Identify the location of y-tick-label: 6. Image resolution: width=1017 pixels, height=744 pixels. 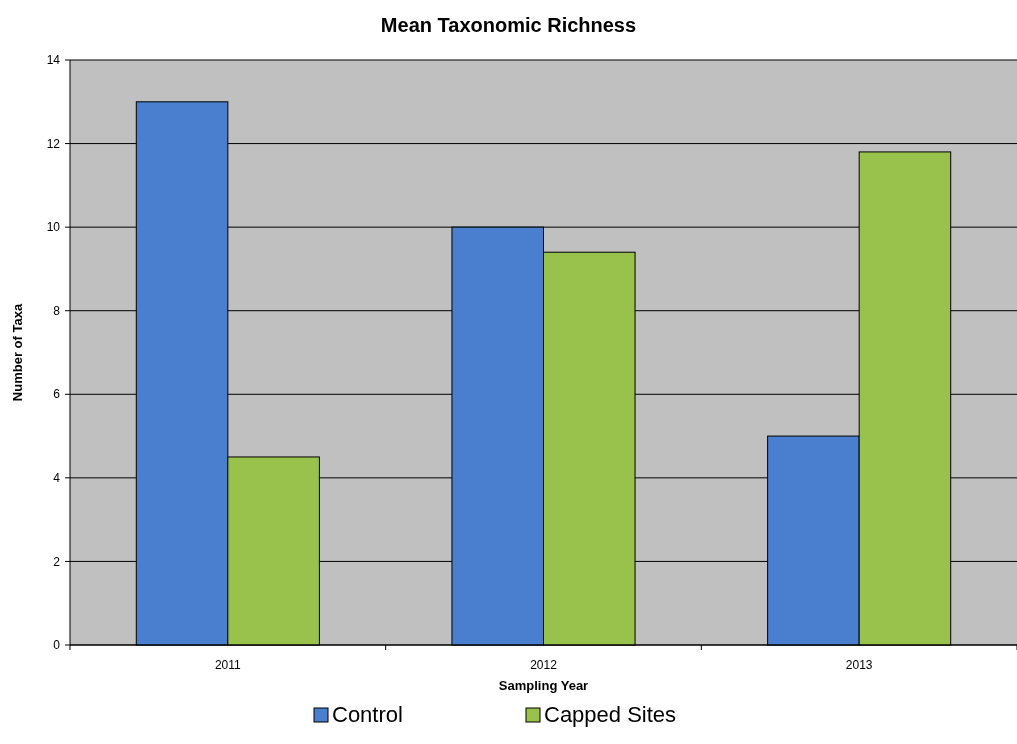
(57, 394).